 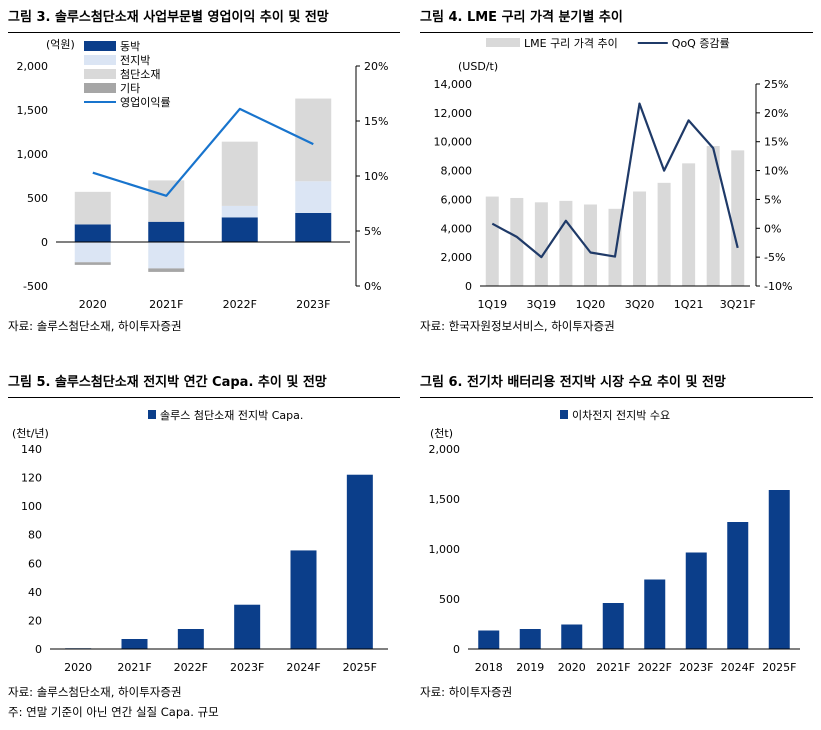 I want to click on x-tick-label: 2021F, so click(x=613, y=667).